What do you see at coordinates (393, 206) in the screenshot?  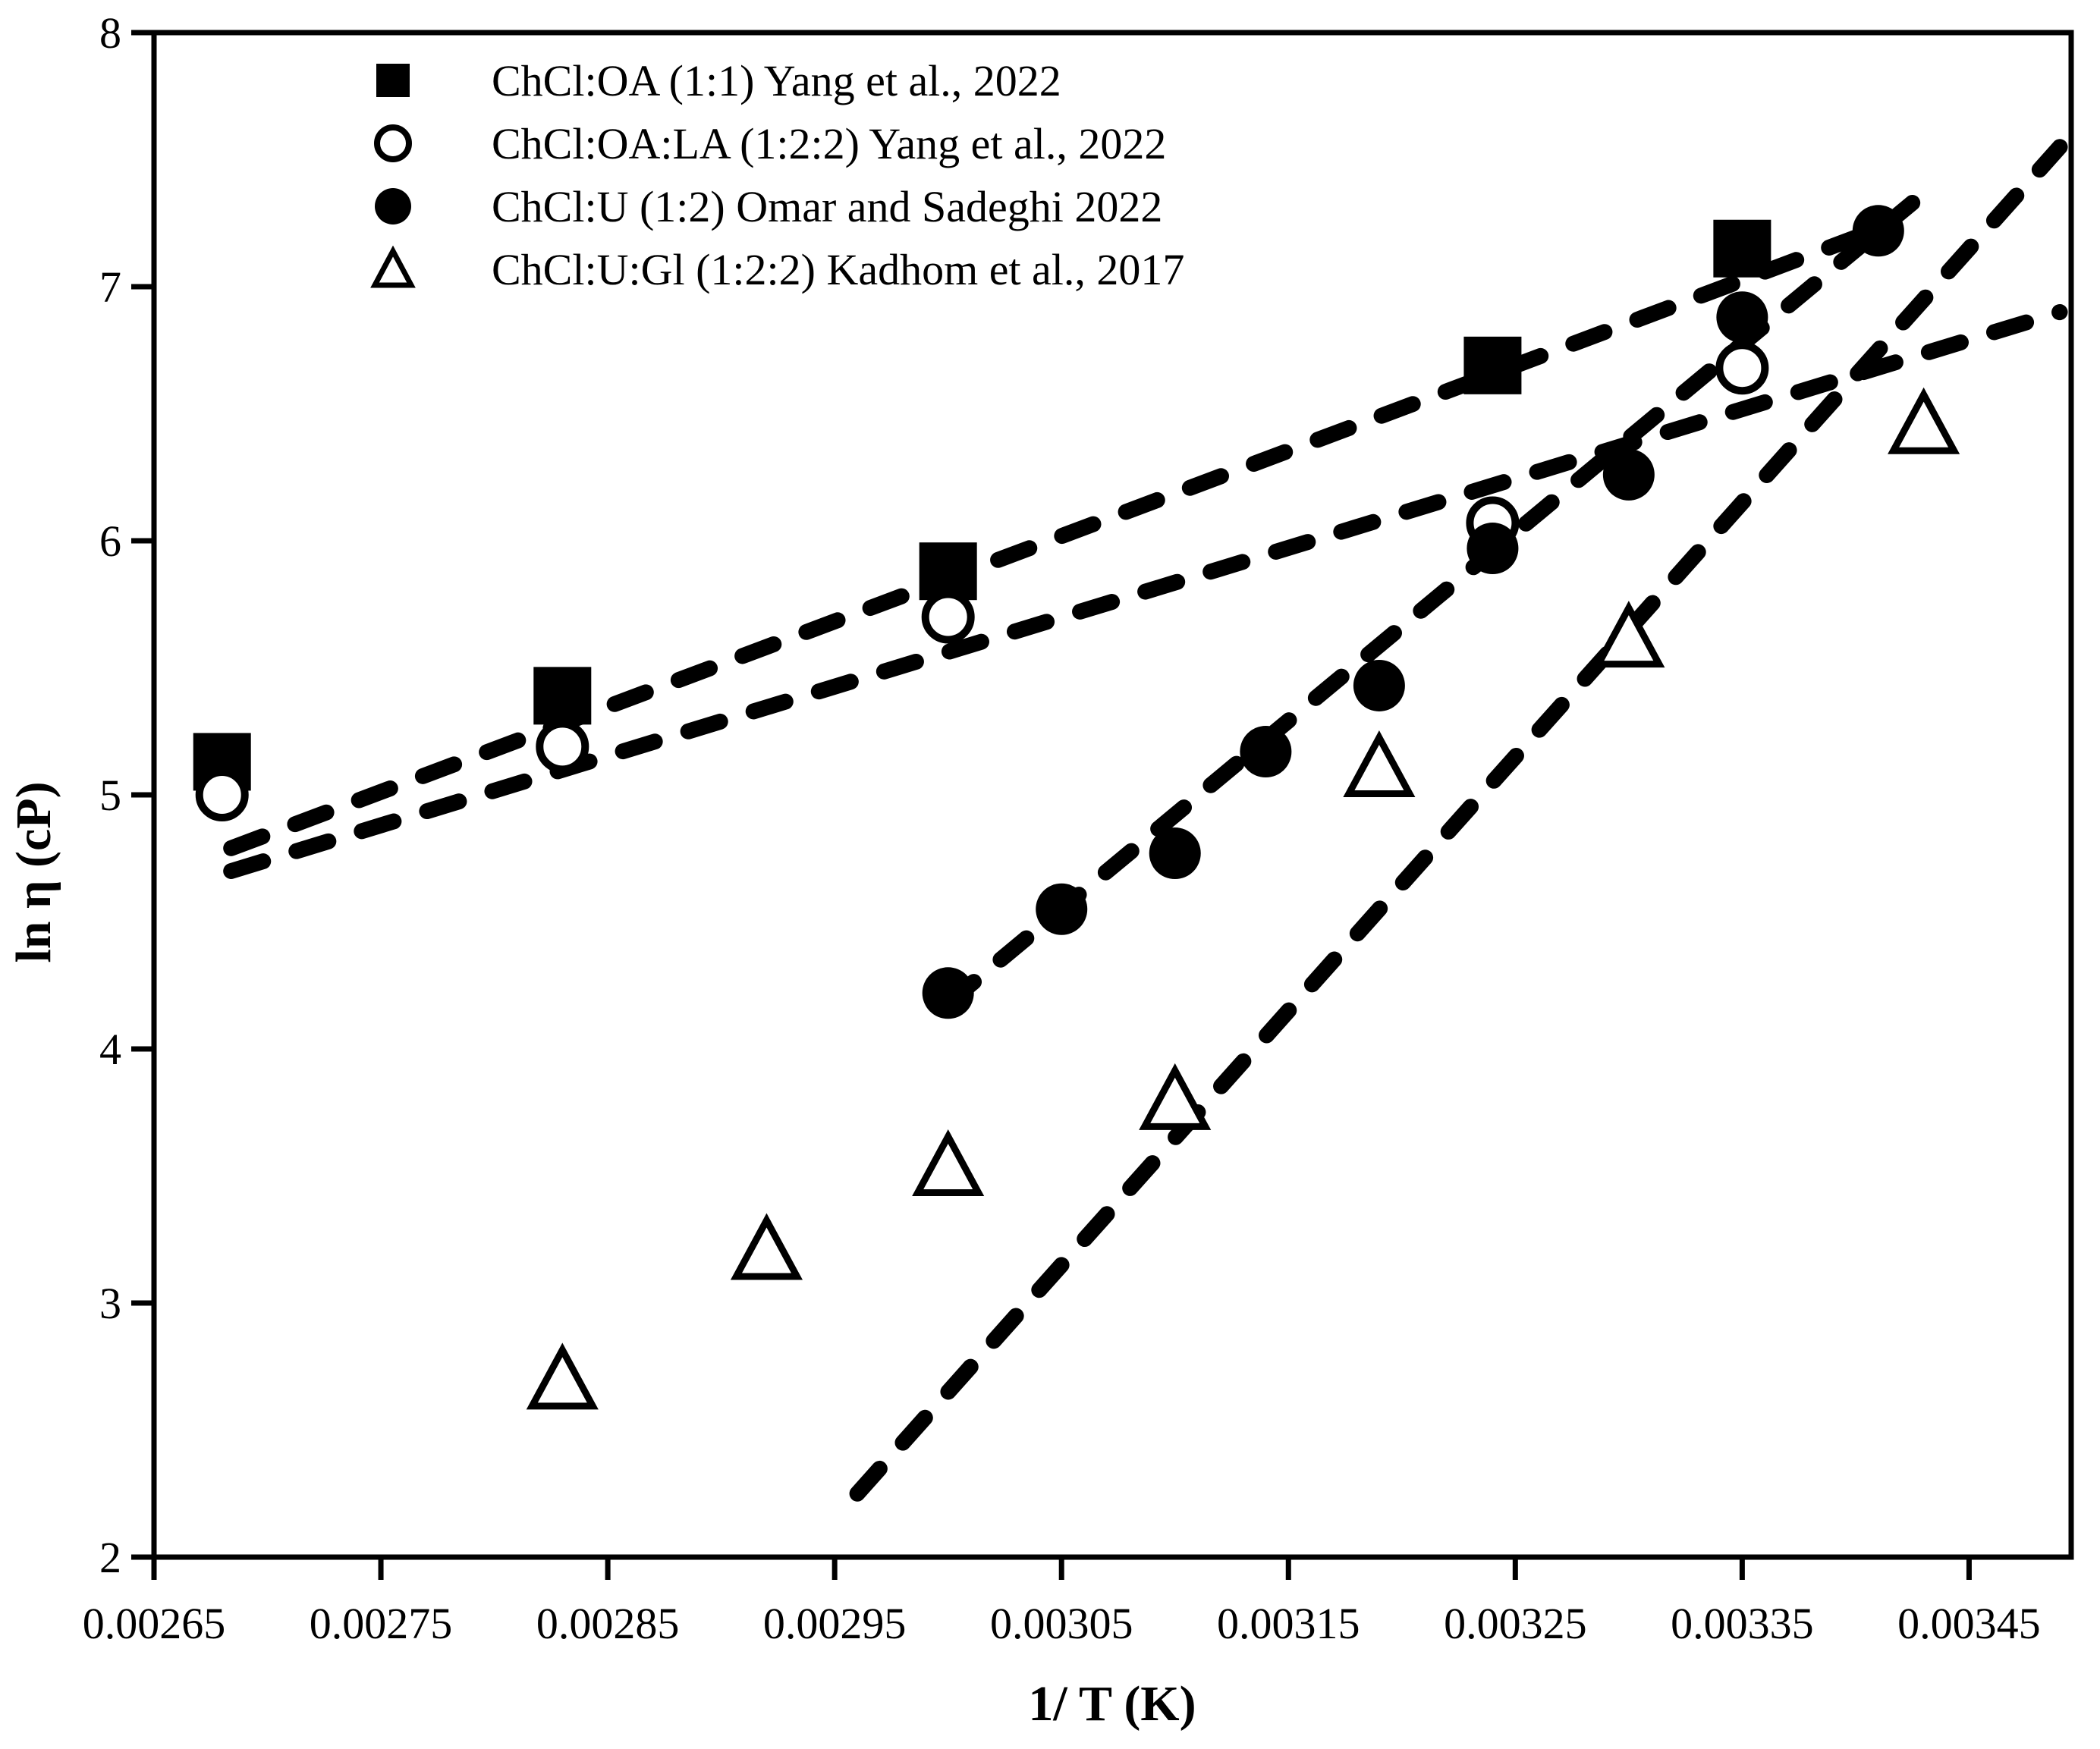 I see `filled-circle-icon` at bounding box center [393, 206].